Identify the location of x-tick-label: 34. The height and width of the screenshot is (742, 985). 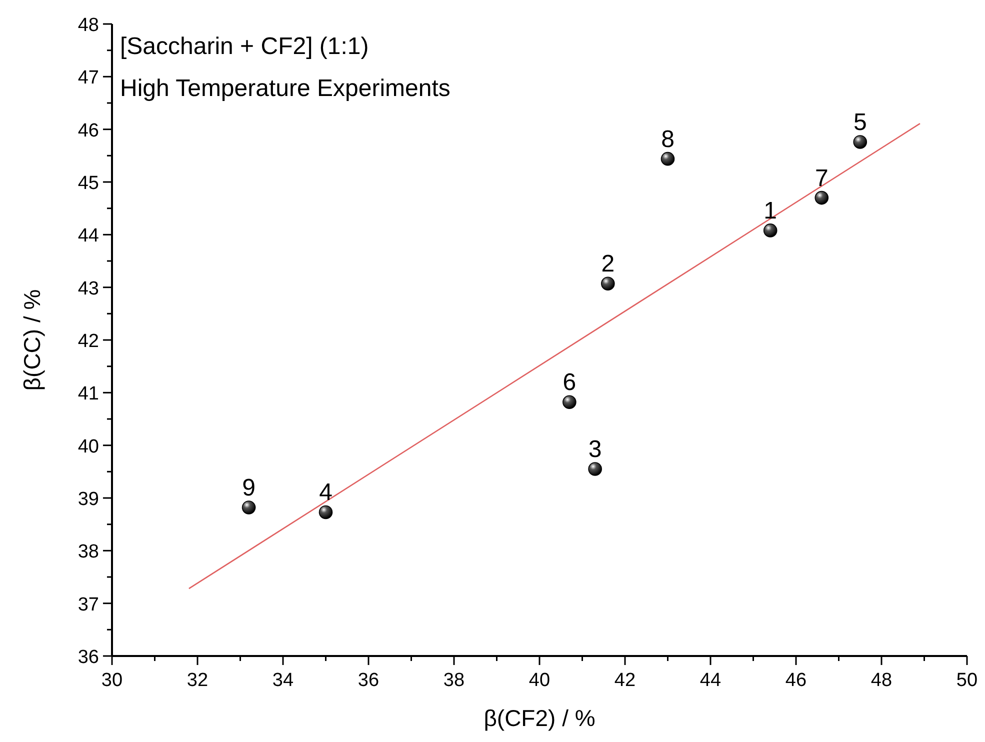
(283, 680).